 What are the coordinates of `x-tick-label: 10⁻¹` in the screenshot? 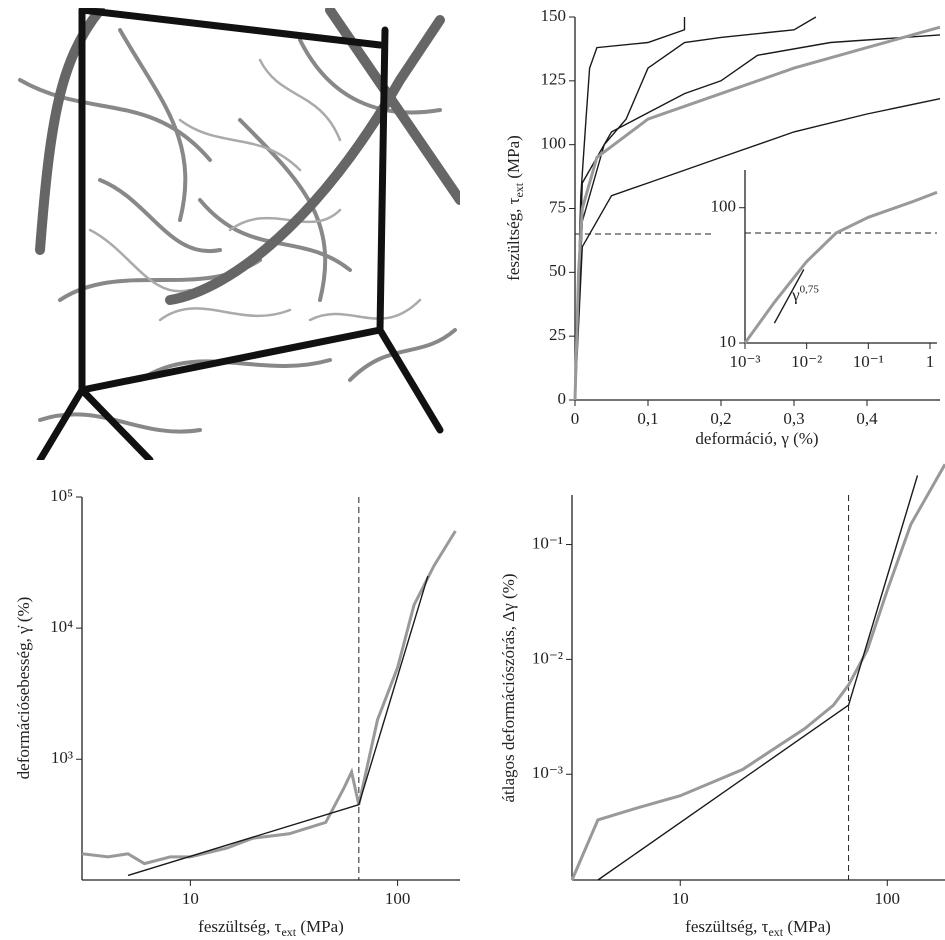 It's located at (868, 361).